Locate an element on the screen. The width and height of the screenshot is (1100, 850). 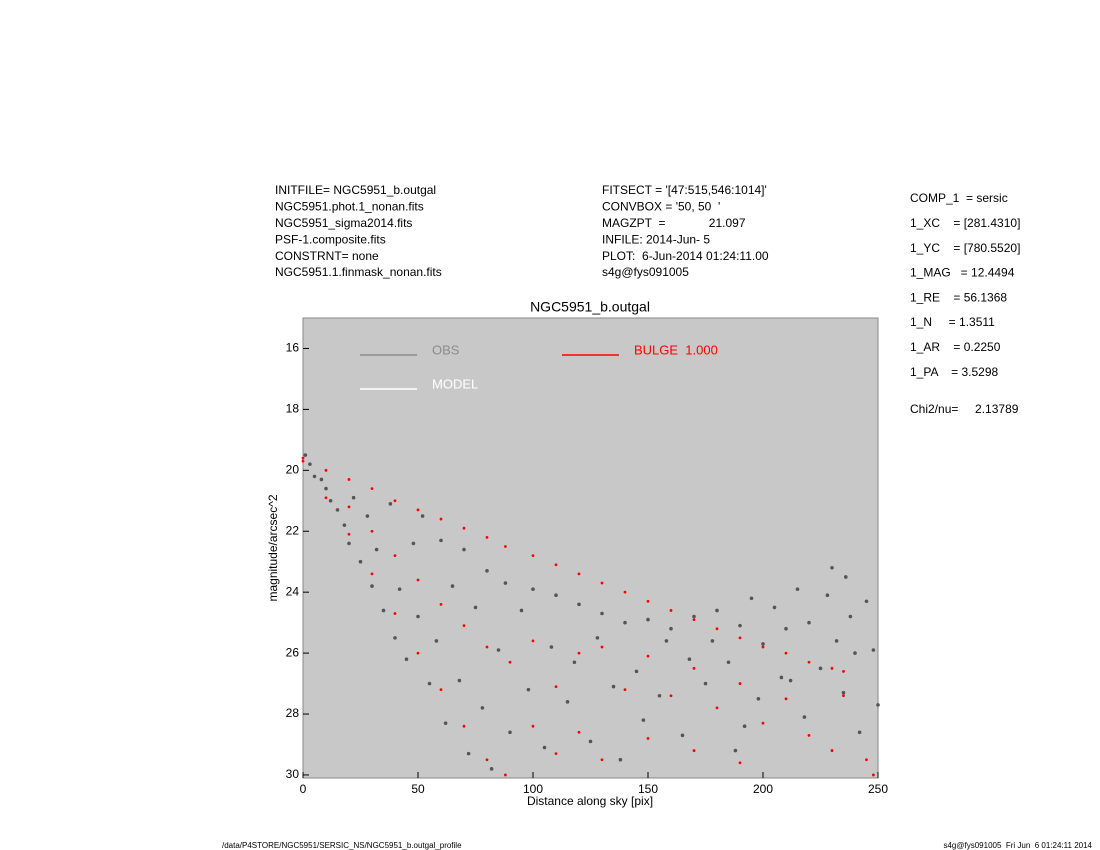
header-left: CONSTRNT= none is located at coordinates (327, 256).